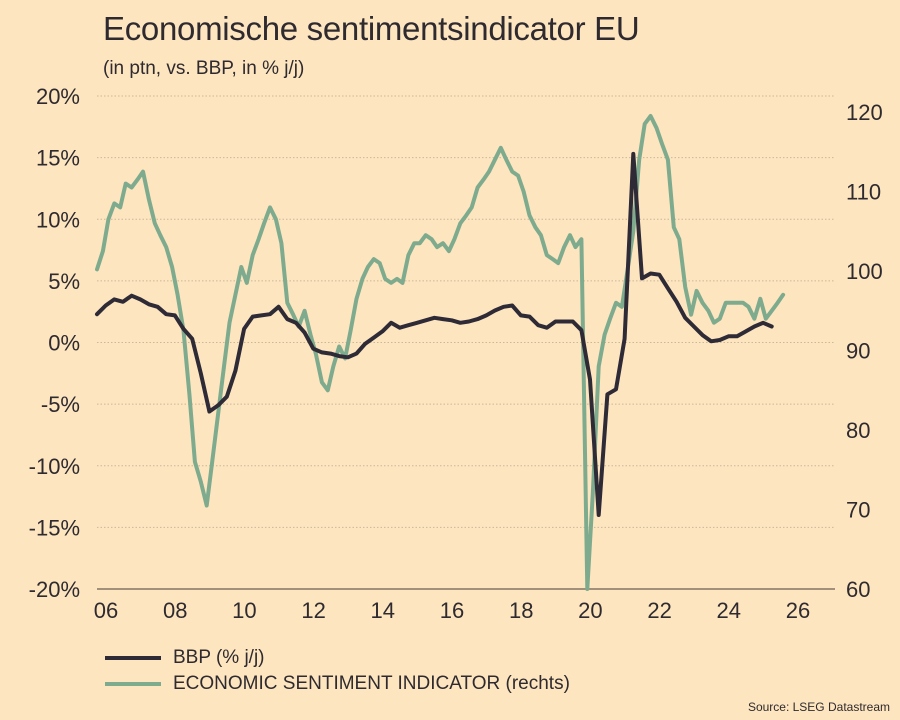  I want to click on legend-label-esi: ECONOMIC SENTIMENT INDICATOR (rechts), so click(371, 683).